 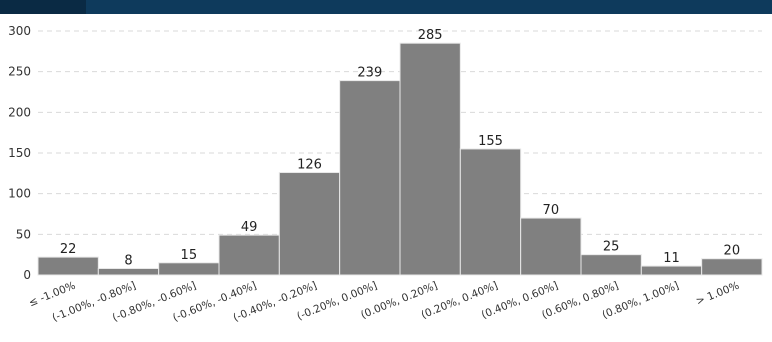 What do you see at coordinates (551, 210) in the screenshot?
I see `data-label: 70` at bounding box center [551, 210].